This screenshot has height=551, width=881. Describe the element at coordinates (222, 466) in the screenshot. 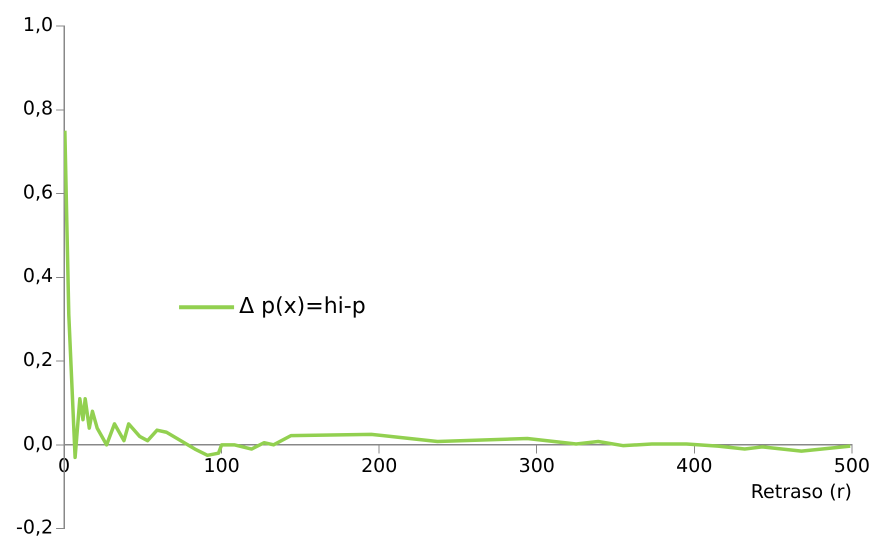

I see `x-tick-label: 100` at that location.